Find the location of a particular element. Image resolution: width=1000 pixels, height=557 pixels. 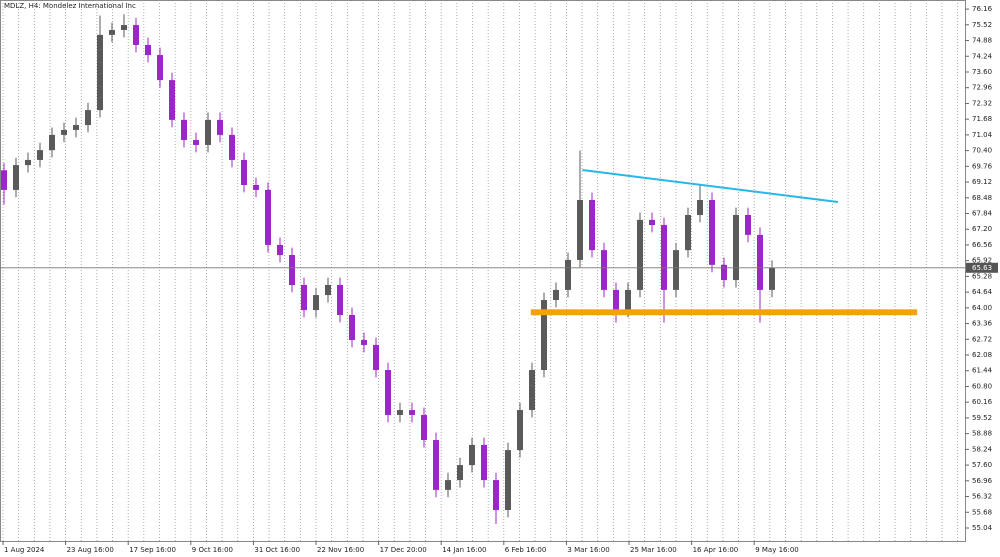

current-price-box is located at coordinates (982, 267).